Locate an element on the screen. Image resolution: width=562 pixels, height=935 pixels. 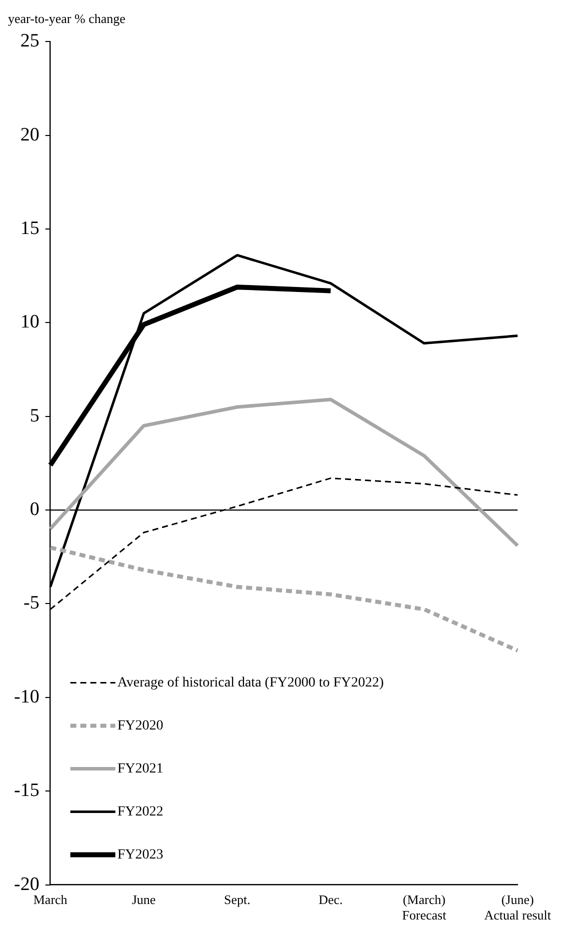
y-tick-label: 15 is located at coordinates (30, 228).